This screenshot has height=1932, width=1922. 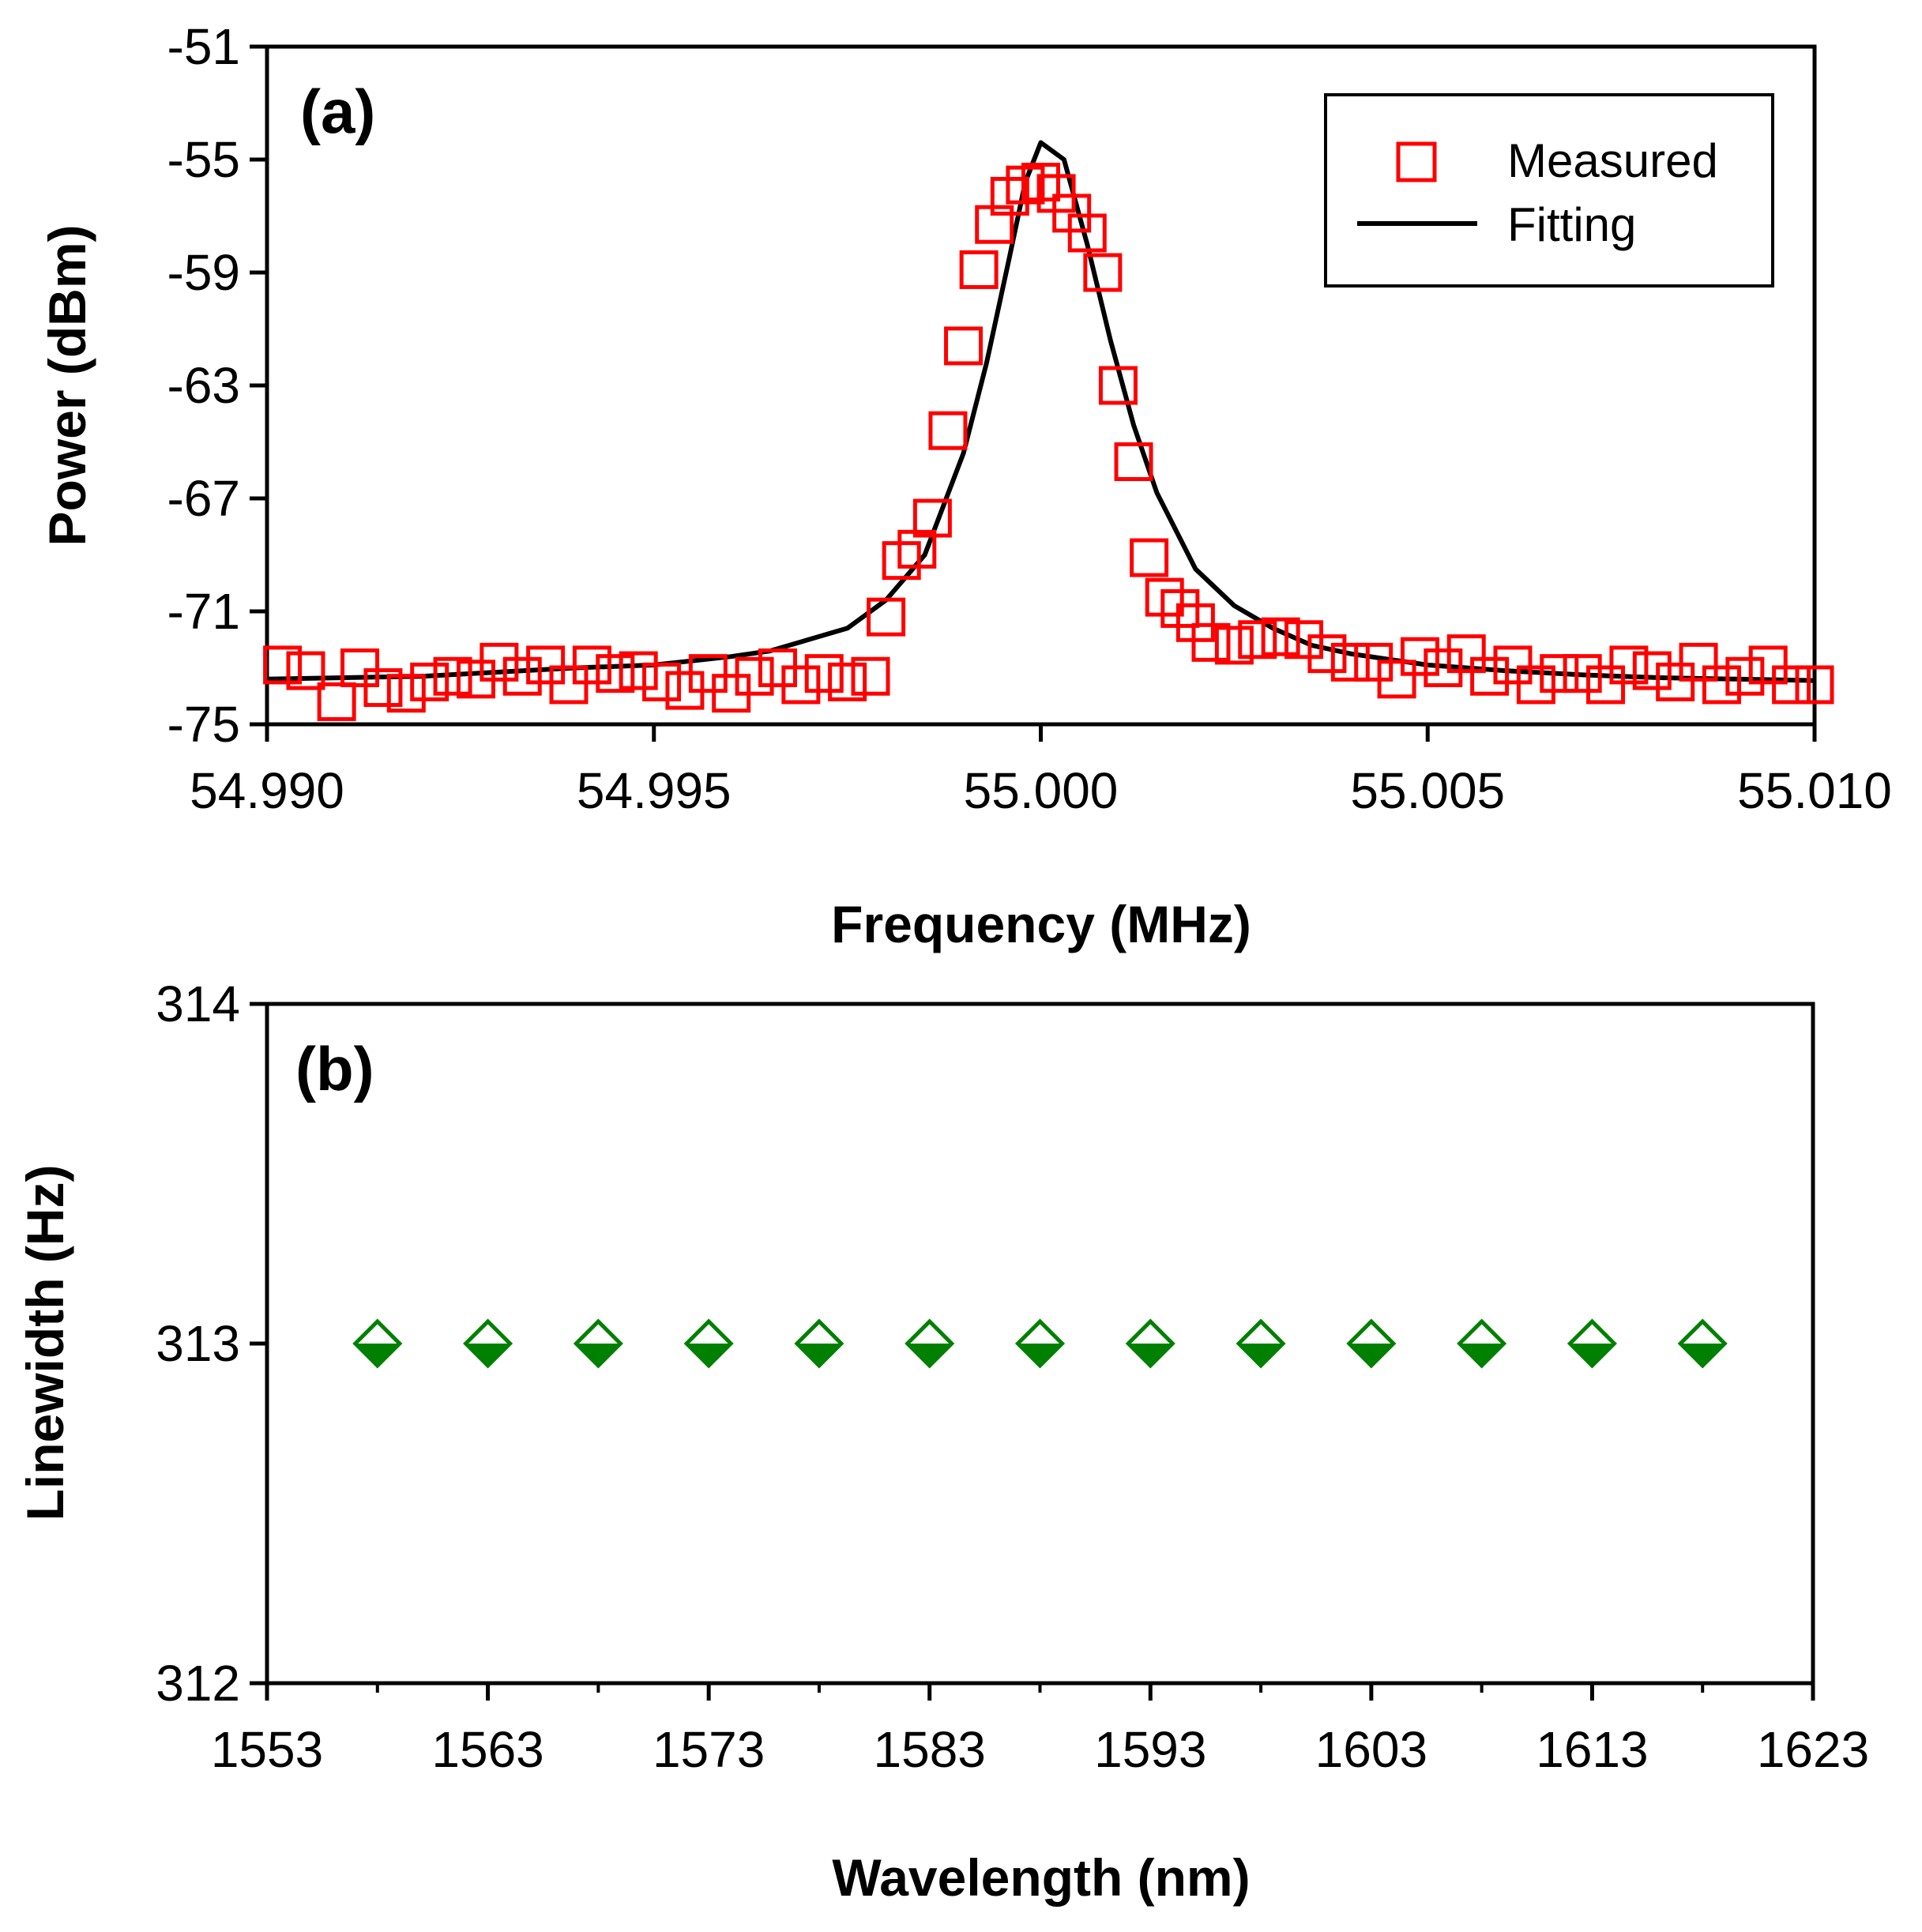 I want to click on linewidth-markers, so click(x=1040, y=1343).